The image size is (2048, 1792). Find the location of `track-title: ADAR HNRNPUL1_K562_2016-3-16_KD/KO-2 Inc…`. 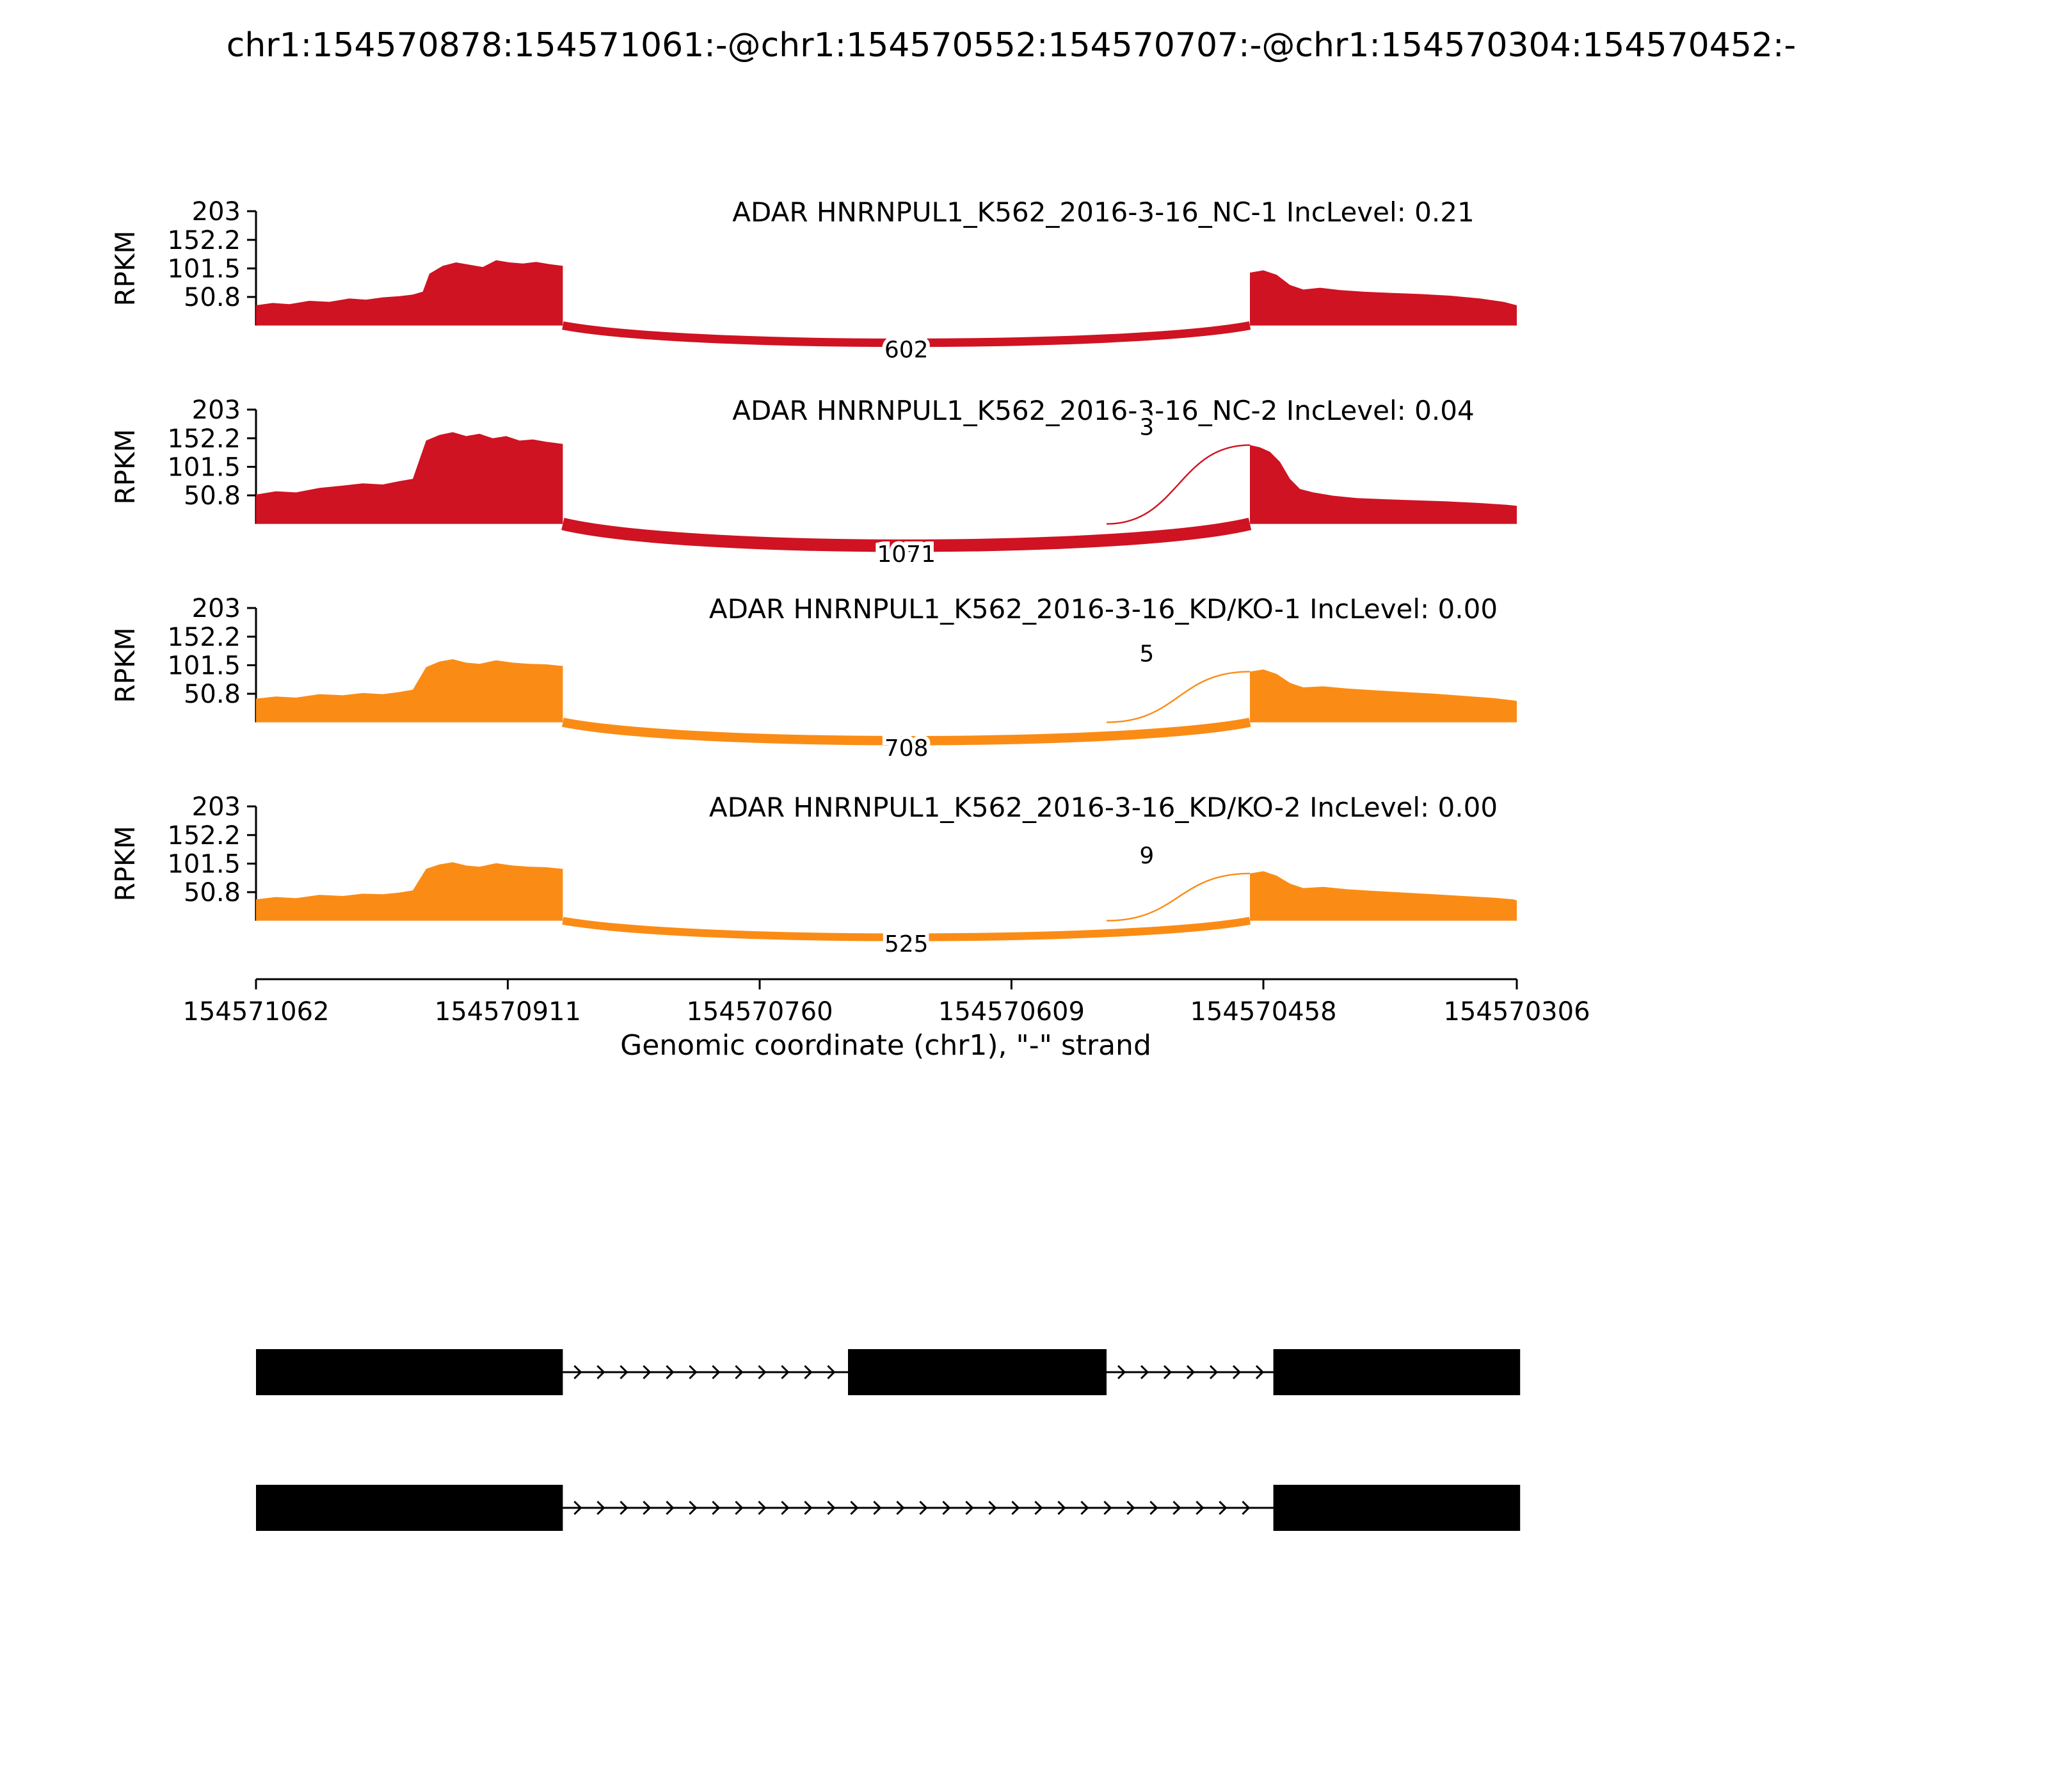

track-title: ADAR HNRNPUL1_K562_2016-3-16_KD/KO-2 Inc… is located at coordinates (1103, 807).